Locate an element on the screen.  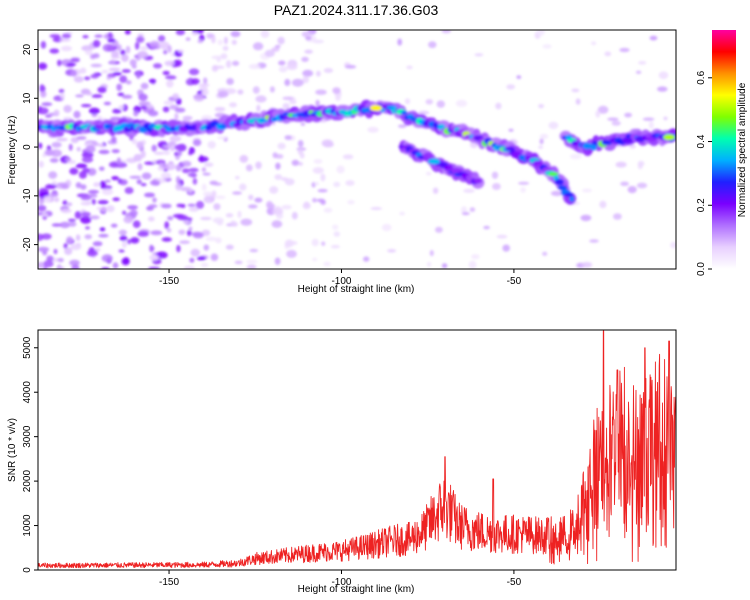
y-tick-label: -20 is located at coordinates (27, 244).